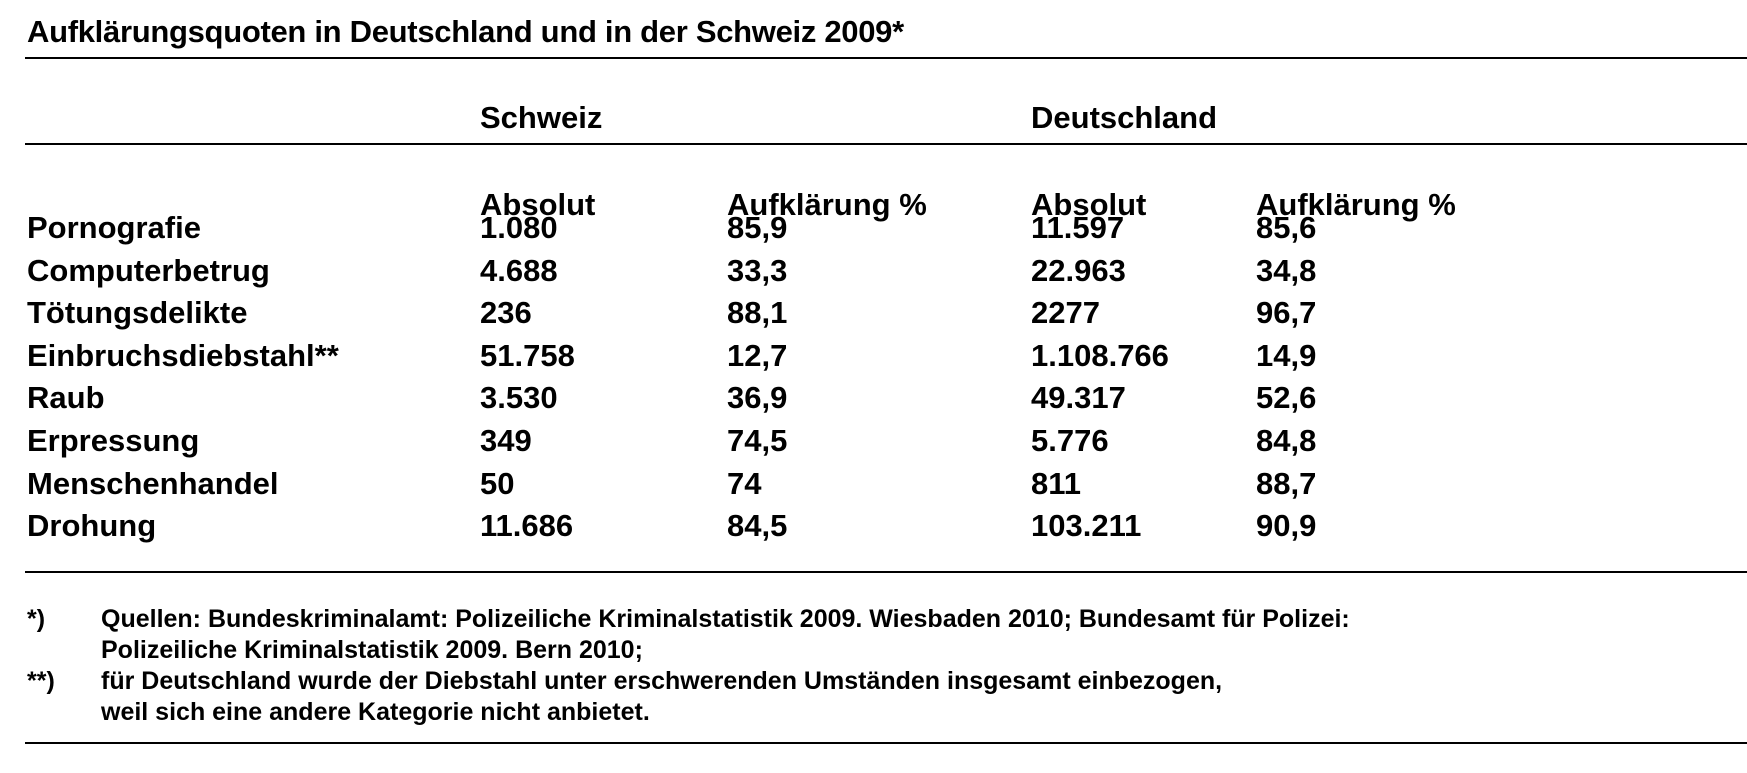 The width and height of the screenshot is (1747, 773). Describe the element at coordinates (183, 355) in the screenshot. I see `cell-row-label: Einbruchsdiebstahl**` at that location.